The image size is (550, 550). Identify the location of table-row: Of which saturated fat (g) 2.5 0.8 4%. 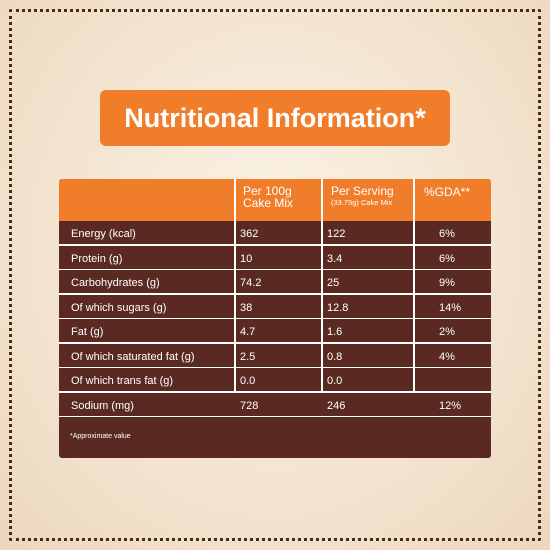
(275, 356).